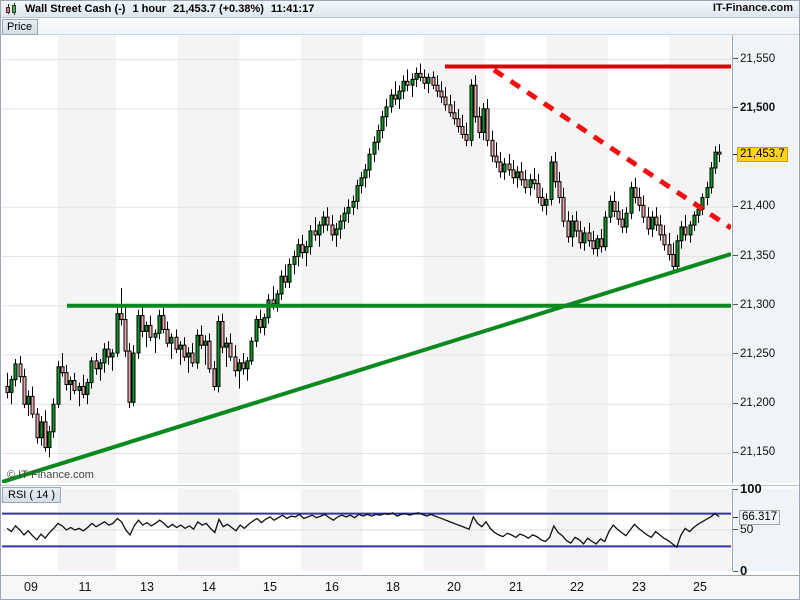 This screenshot has width=800, height=600. What do you see at coordinates (754, 206) in the screenshot?
I see `price-tick-label: 21,400` at bounding box center [754, 206].